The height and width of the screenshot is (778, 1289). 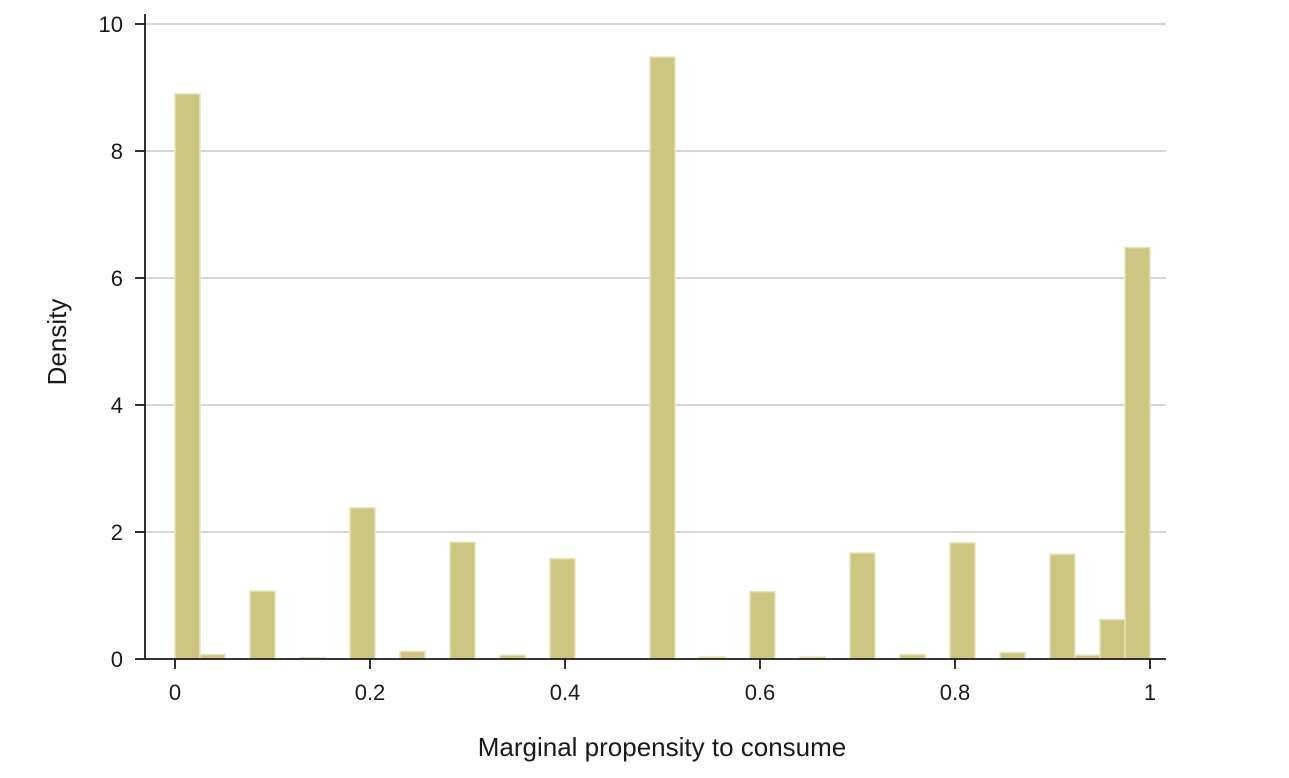 I want to click on y-tick-label-1: 2, so click(x=117, y=532).